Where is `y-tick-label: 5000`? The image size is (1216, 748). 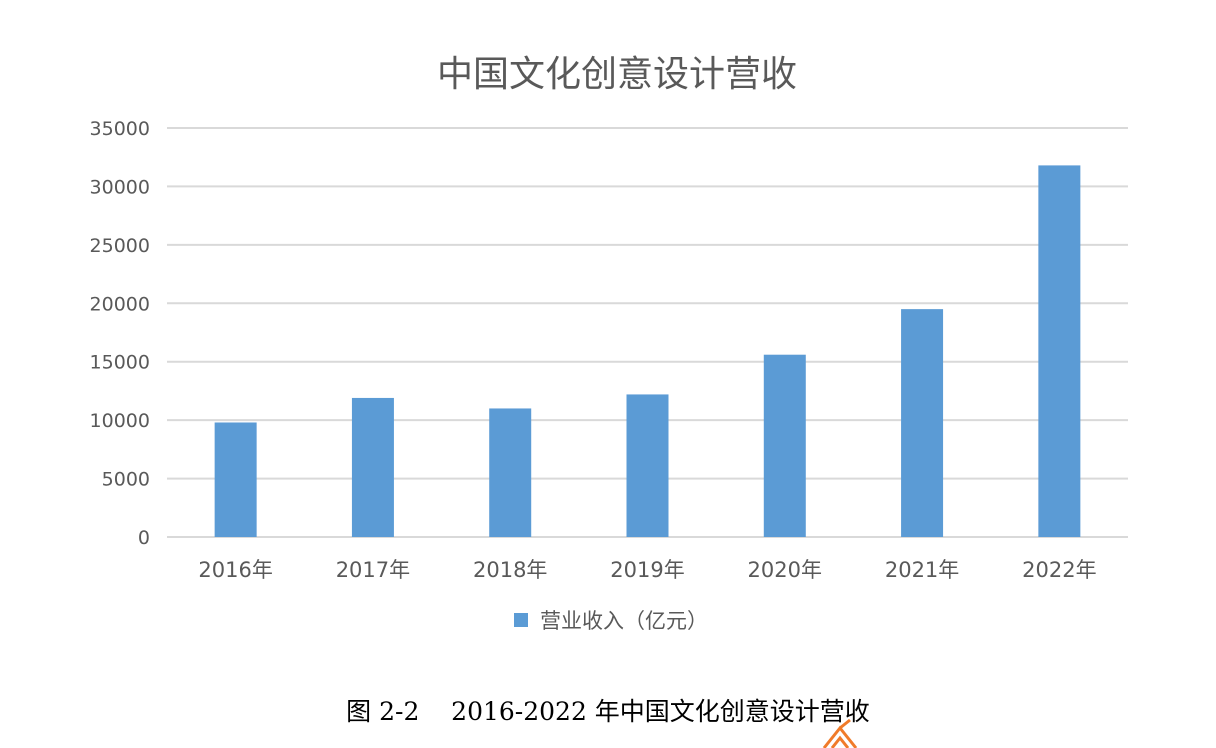
y-tick-label: 5000 is located at coordinates (126, 480).